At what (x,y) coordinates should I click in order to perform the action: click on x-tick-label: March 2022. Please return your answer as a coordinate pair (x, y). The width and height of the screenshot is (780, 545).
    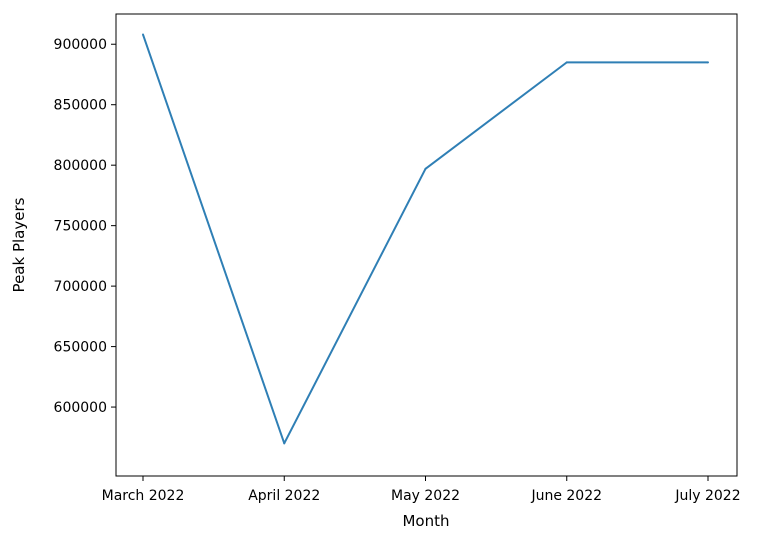
    Looking at the image, I should click on (143, 496).